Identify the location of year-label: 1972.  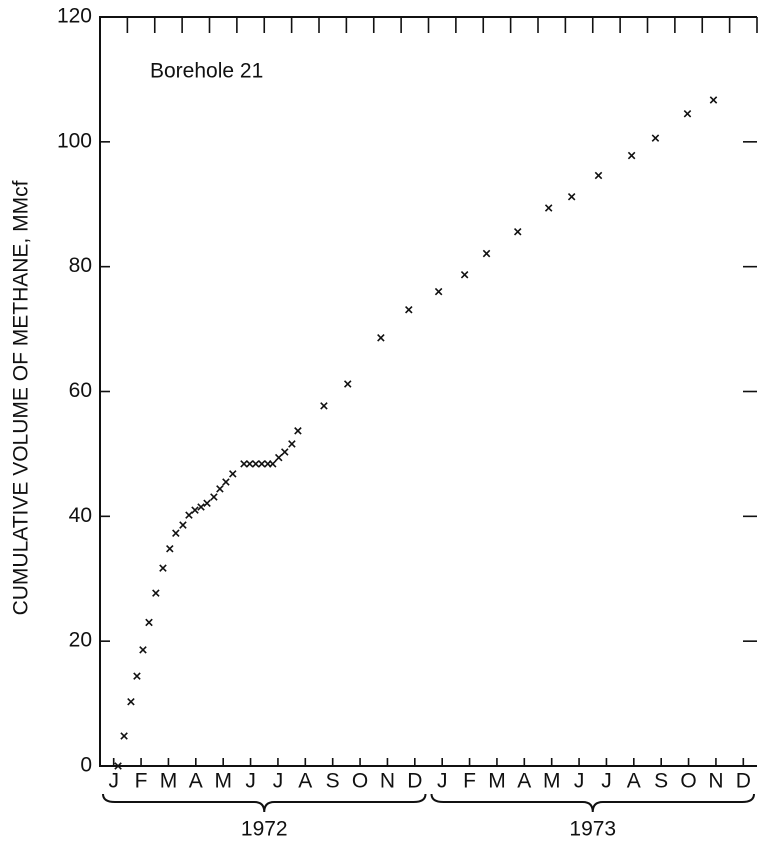
(264, 829).